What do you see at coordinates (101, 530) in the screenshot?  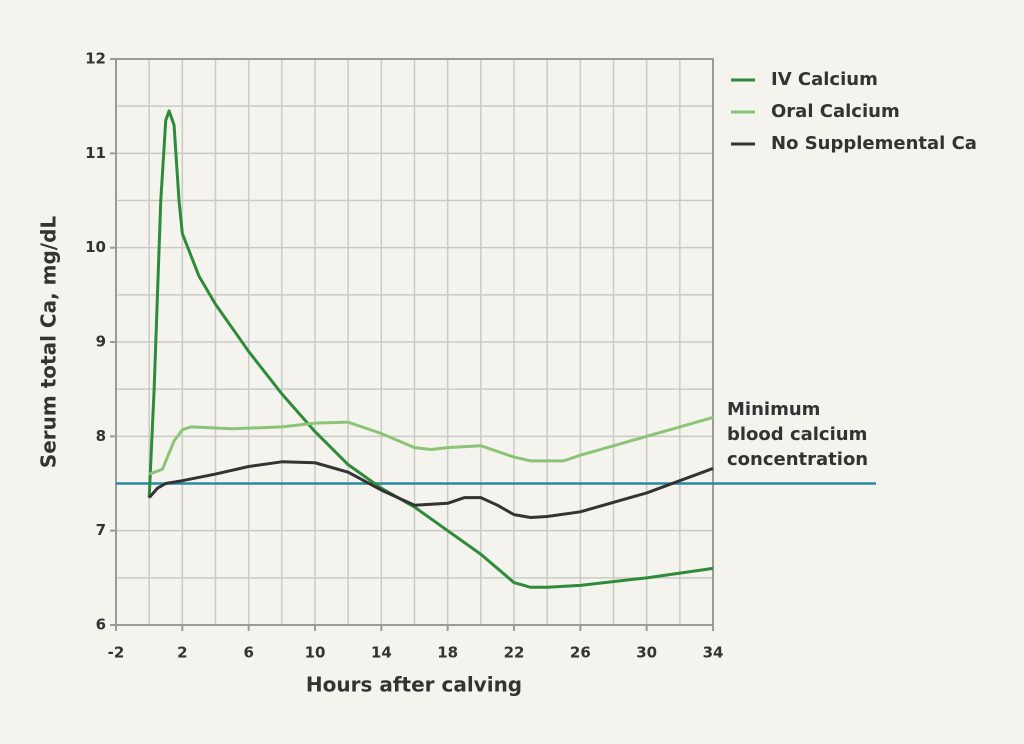 I see `y-tick-label: 7` at bounding box center [101, 530].